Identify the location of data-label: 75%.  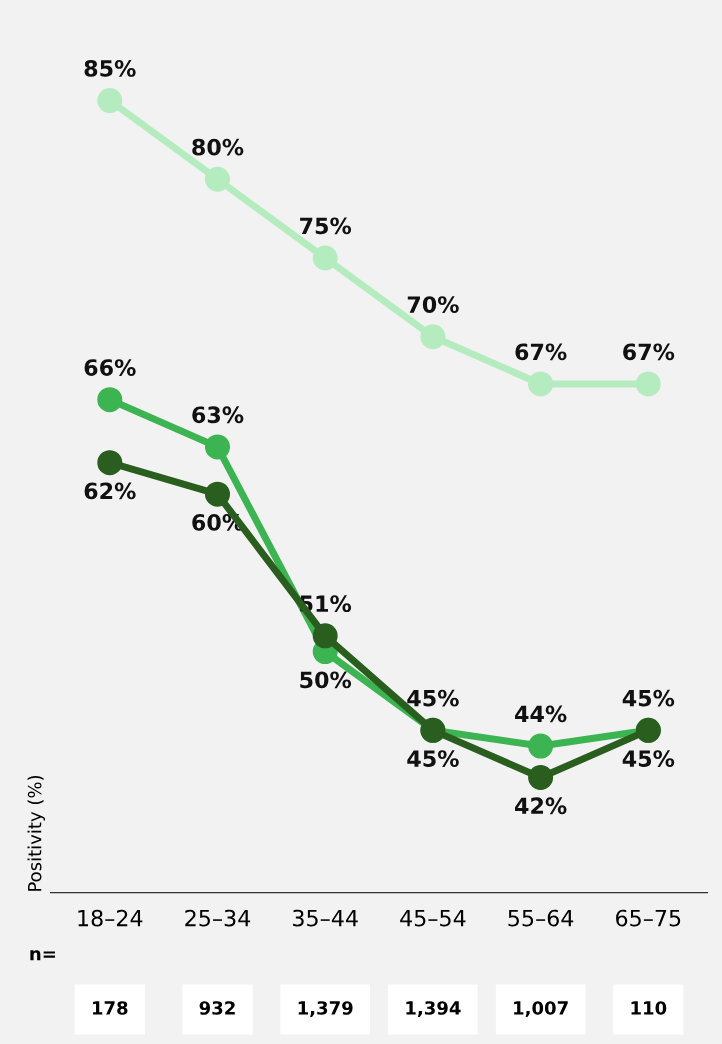
(326, 226).